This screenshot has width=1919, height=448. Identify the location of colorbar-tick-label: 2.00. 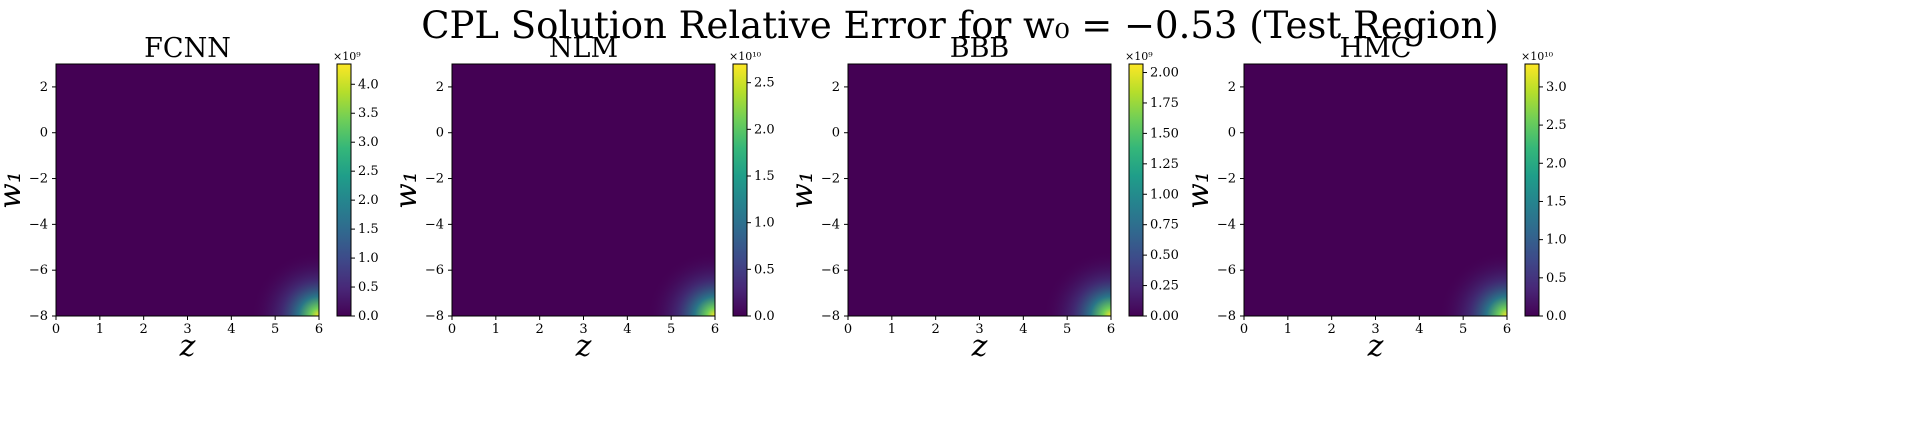
(1164, 73).